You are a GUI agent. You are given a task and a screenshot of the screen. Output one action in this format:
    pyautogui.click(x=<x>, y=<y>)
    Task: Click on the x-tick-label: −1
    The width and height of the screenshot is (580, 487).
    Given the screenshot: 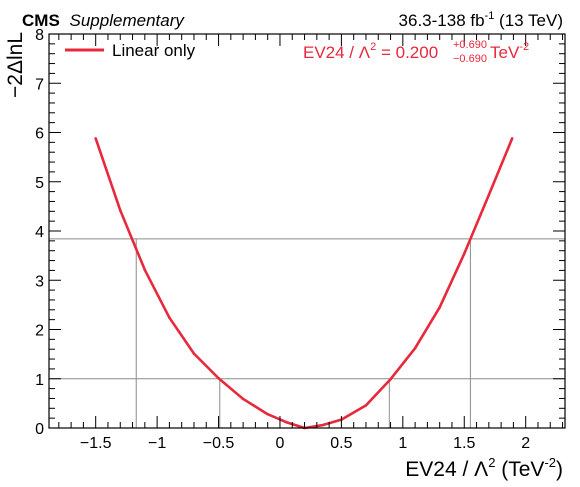 What is the action you would take?
    pyautogui.click(x=157, y=443)
    